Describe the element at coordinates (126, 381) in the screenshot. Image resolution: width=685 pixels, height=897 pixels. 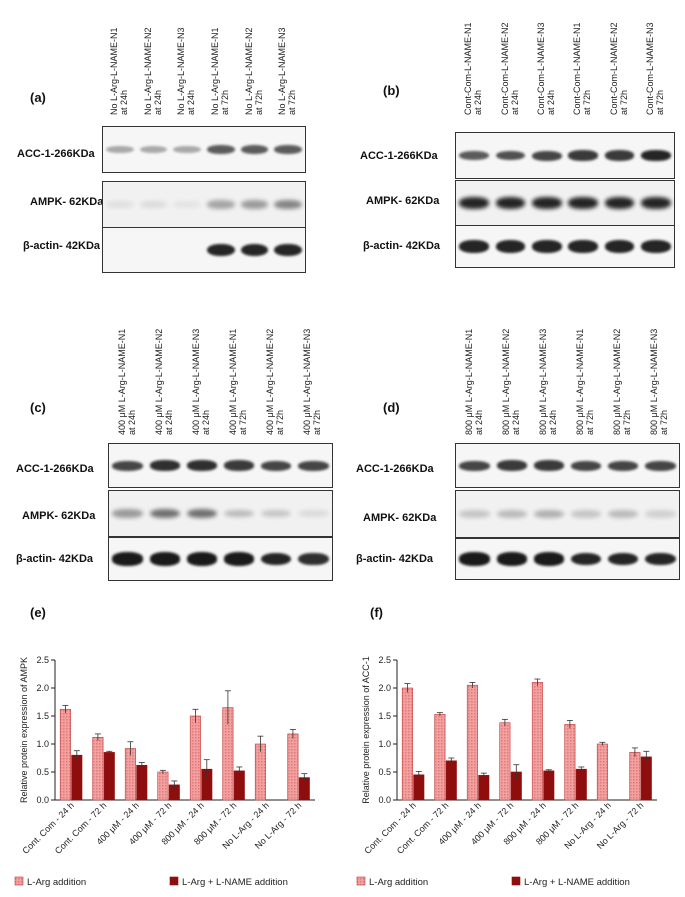
I see `lane-label: 400 μM L-Arg-L-NAME-N1 at 24h` at that location.